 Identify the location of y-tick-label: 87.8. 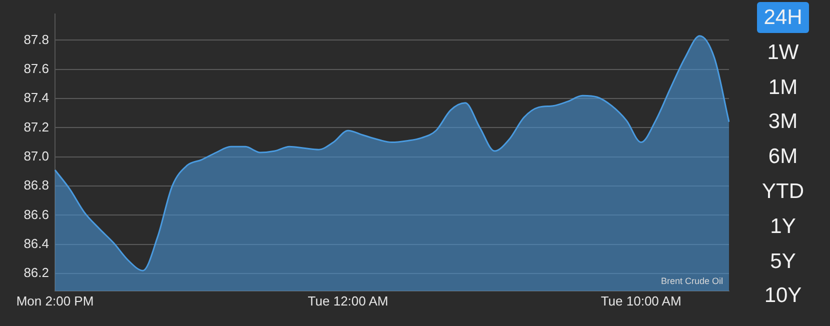
(36, 39).